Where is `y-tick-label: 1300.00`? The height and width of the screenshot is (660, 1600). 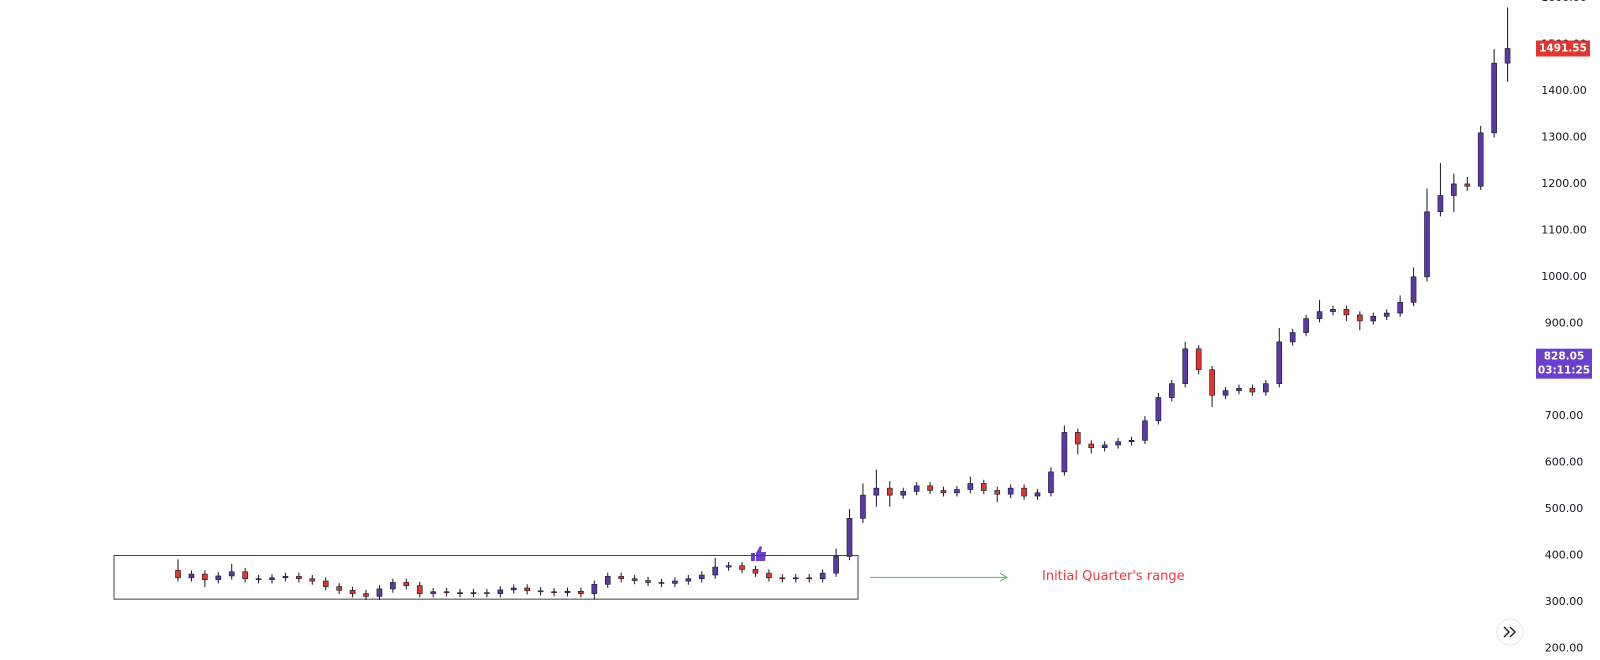
y-tick-label: 1300.00 is located at coordinates (1564, 136).